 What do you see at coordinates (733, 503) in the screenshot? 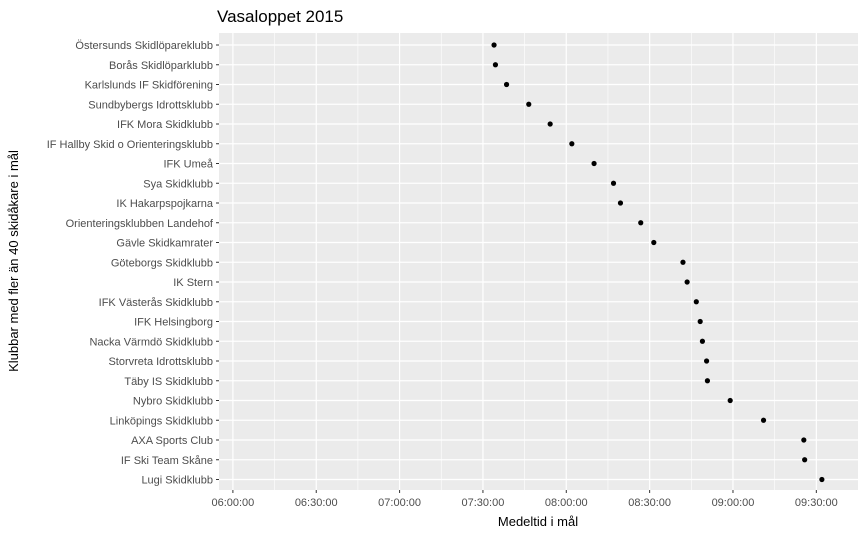
I see `x-tick-label: 09:00:00` at bounding box center [733, 503].